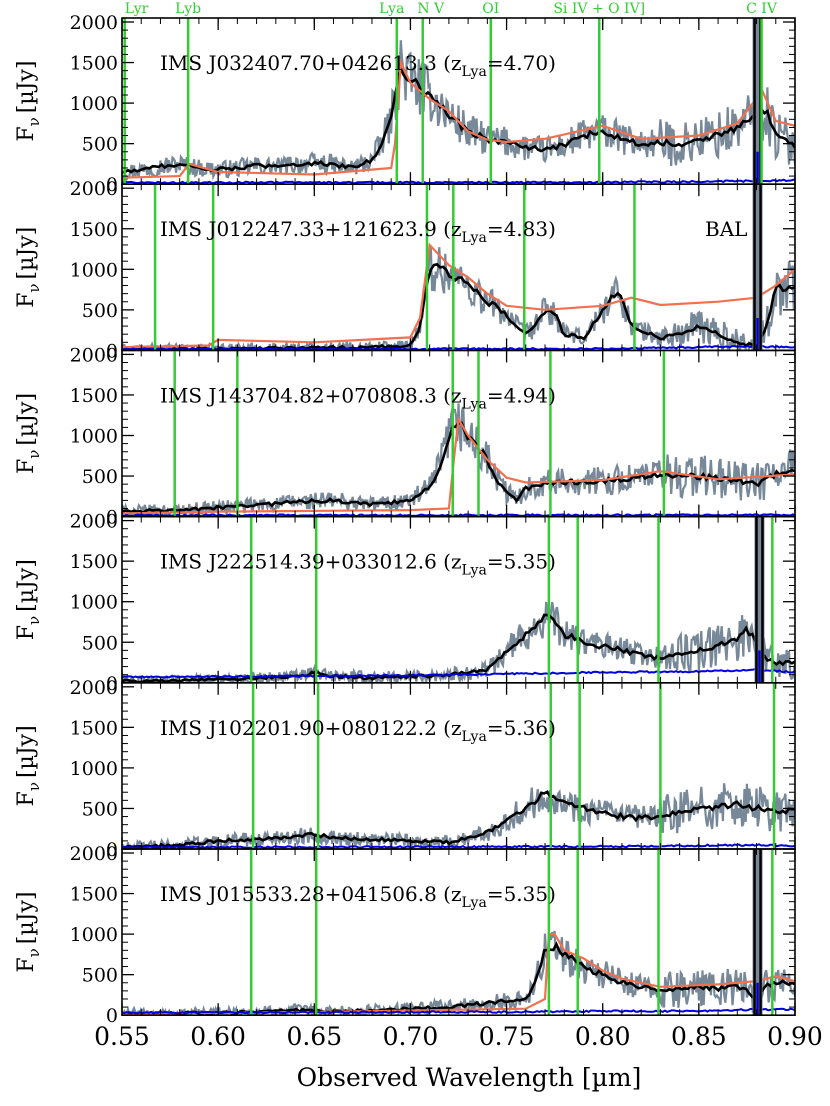 The width and height of the screenshot is (830, 1106). I want to click on quasar-label: IMS J015533.28+041506.8 (zLya=5.35), so click(358, 896).